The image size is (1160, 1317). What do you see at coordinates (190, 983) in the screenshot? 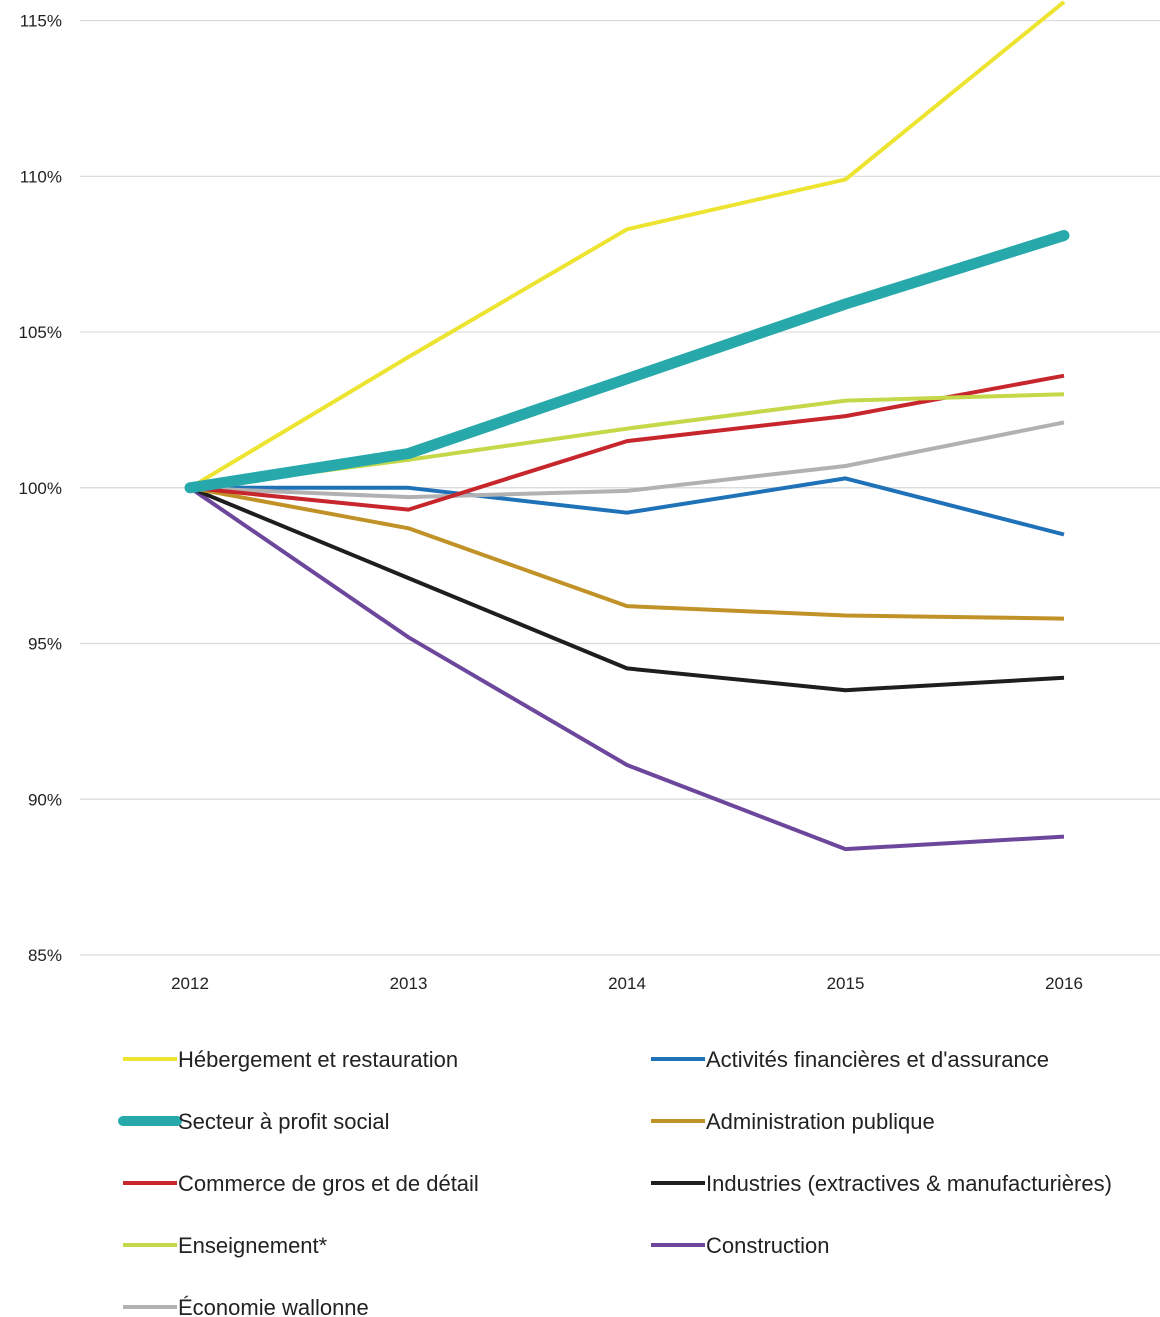
I see `x-tick-label: 2012` at bounding box center [190, 983].